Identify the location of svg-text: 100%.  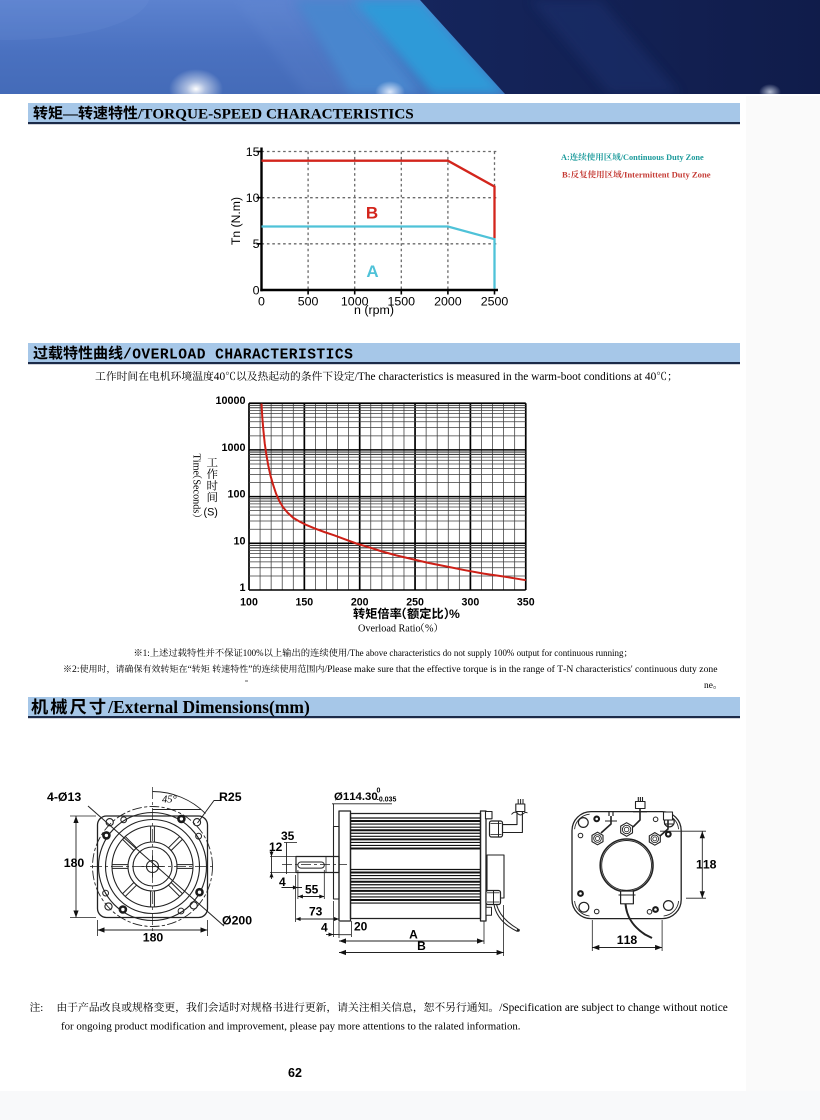
(253, 653).